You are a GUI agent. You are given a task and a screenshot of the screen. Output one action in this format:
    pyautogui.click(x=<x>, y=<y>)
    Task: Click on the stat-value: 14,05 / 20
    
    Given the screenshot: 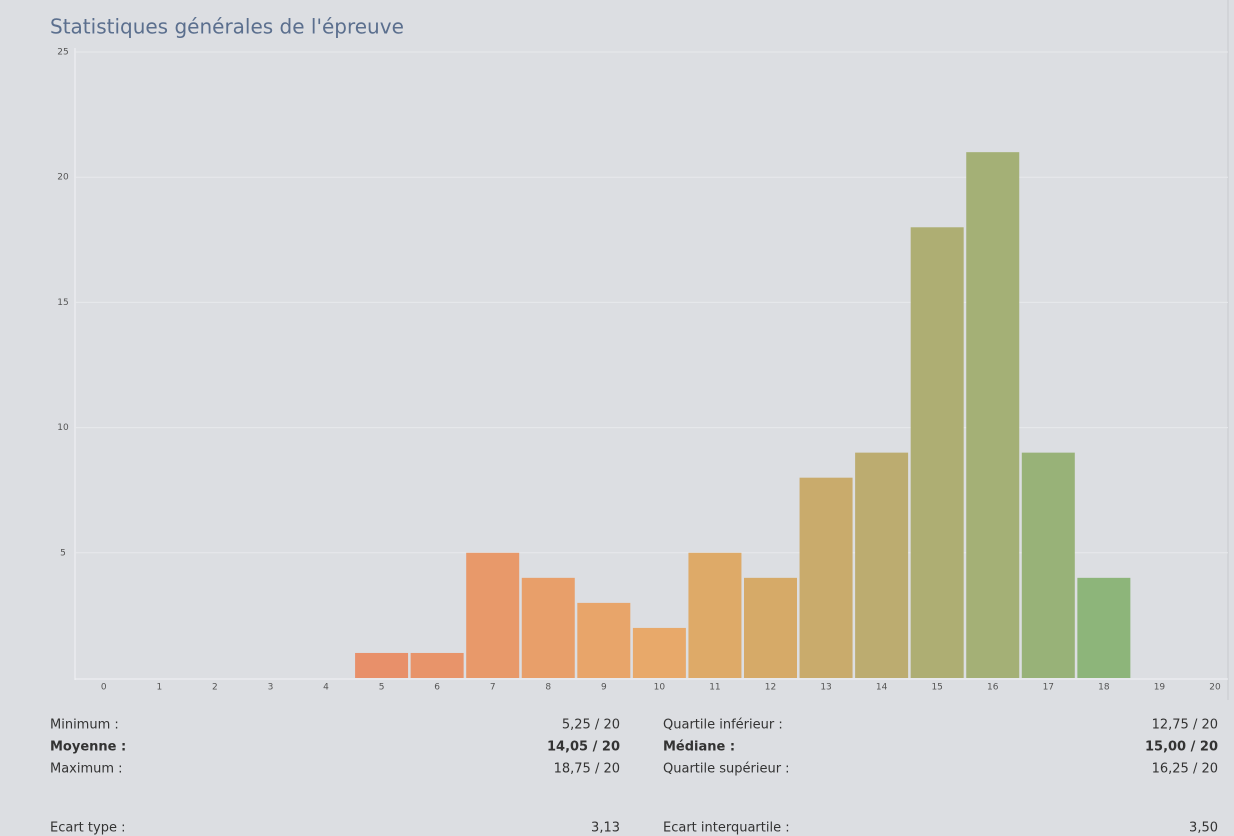 What is the action you would take?
    pyautogui.click(x=583, y=747)
    